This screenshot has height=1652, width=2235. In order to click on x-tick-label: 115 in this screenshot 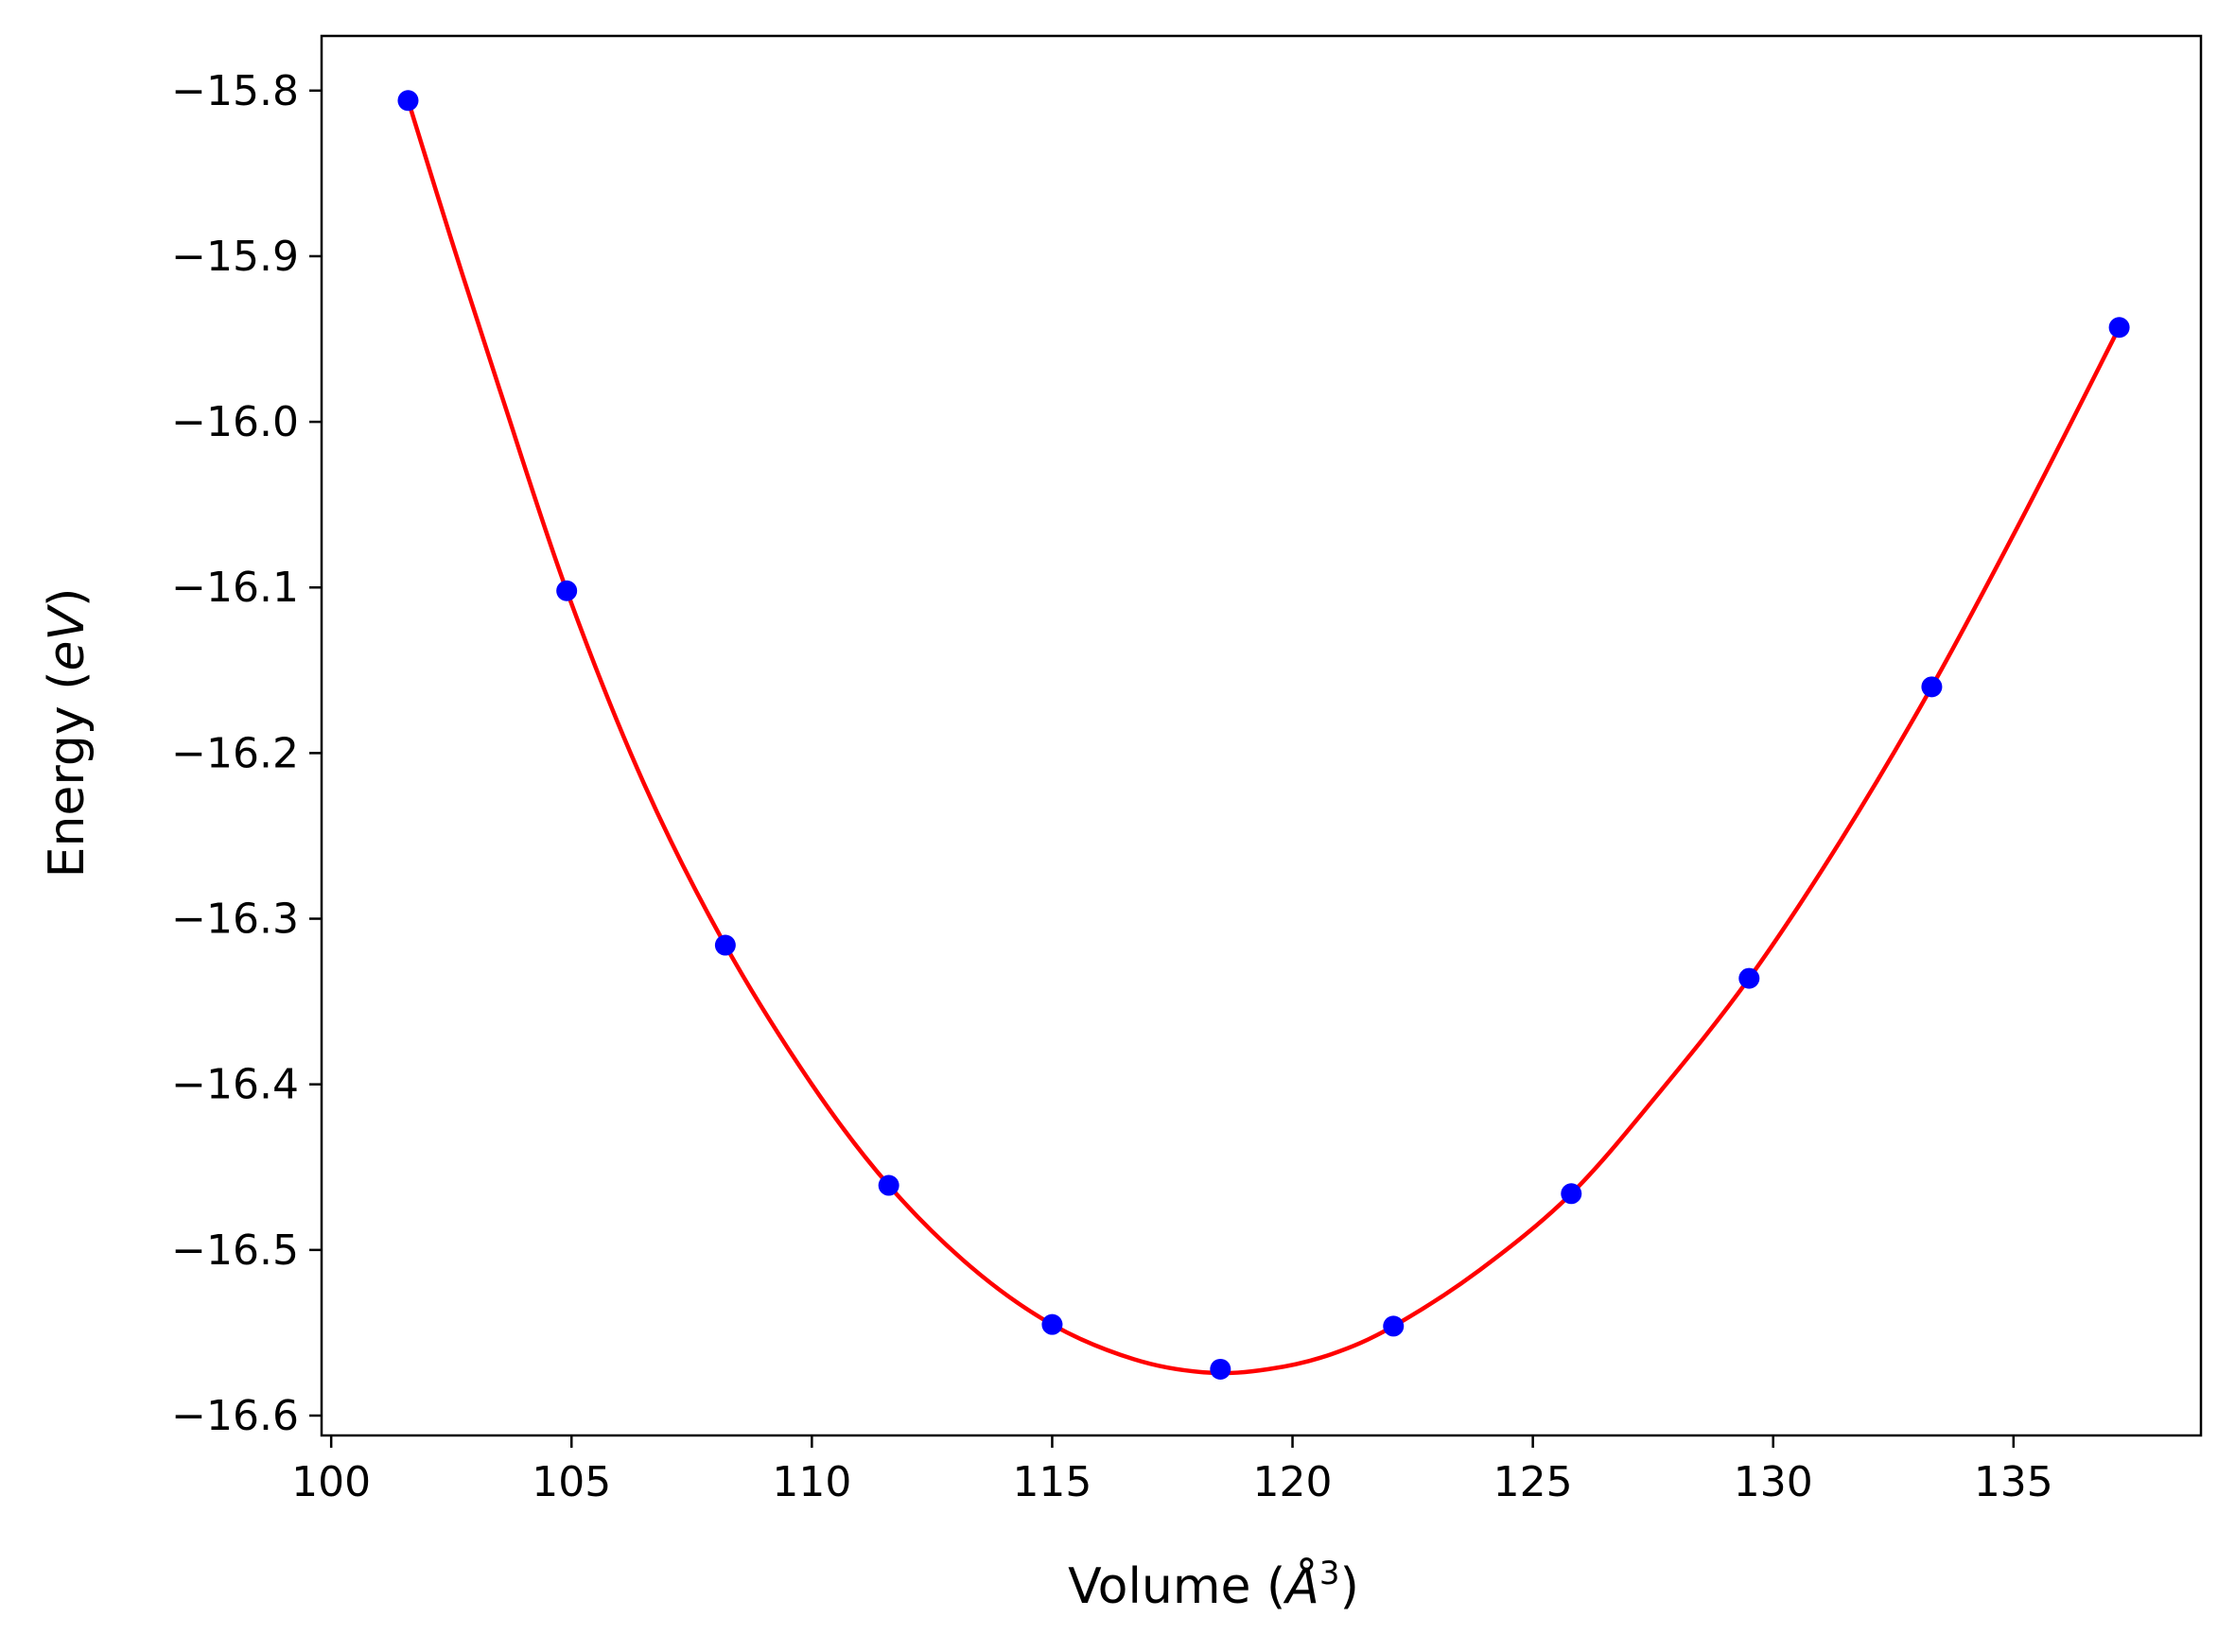, I will do `click(1051, 1482)`.